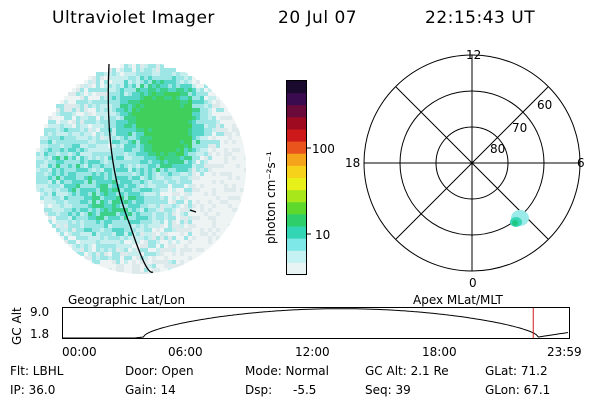 The width and height of the screenshot is (600, 400). What do you see at coordinates (40, 312) in the screenshot?
I see `alt-ytick-9: 9.0` at bounding box center [40, 312].